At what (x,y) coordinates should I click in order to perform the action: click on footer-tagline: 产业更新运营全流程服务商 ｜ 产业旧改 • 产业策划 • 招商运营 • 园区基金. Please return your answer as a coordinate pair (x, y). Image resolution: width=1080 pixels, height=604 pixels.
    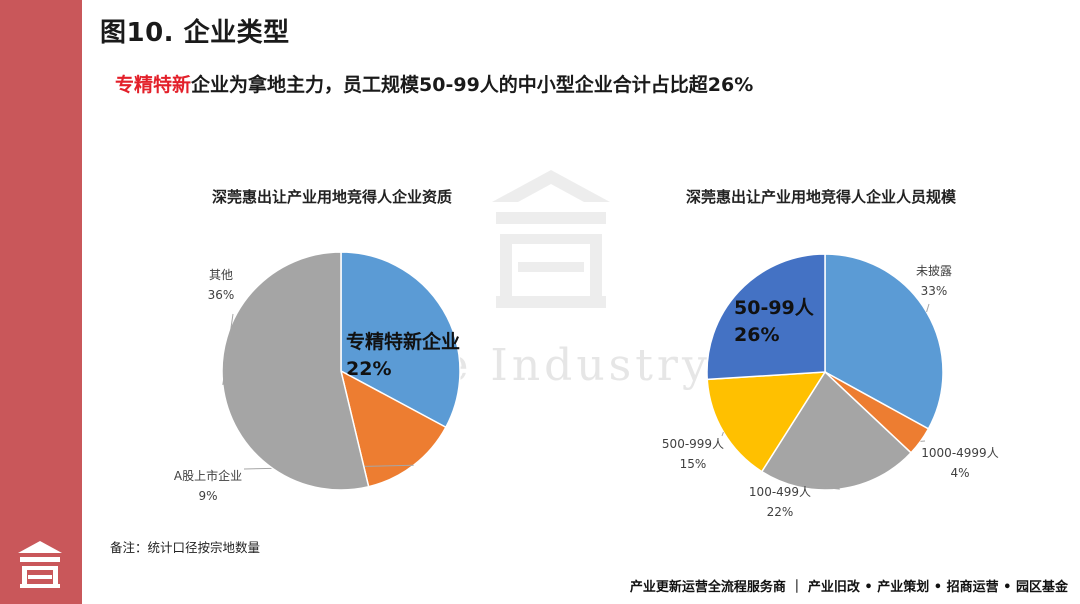
    Looking at the image, I should click on (848, 587).